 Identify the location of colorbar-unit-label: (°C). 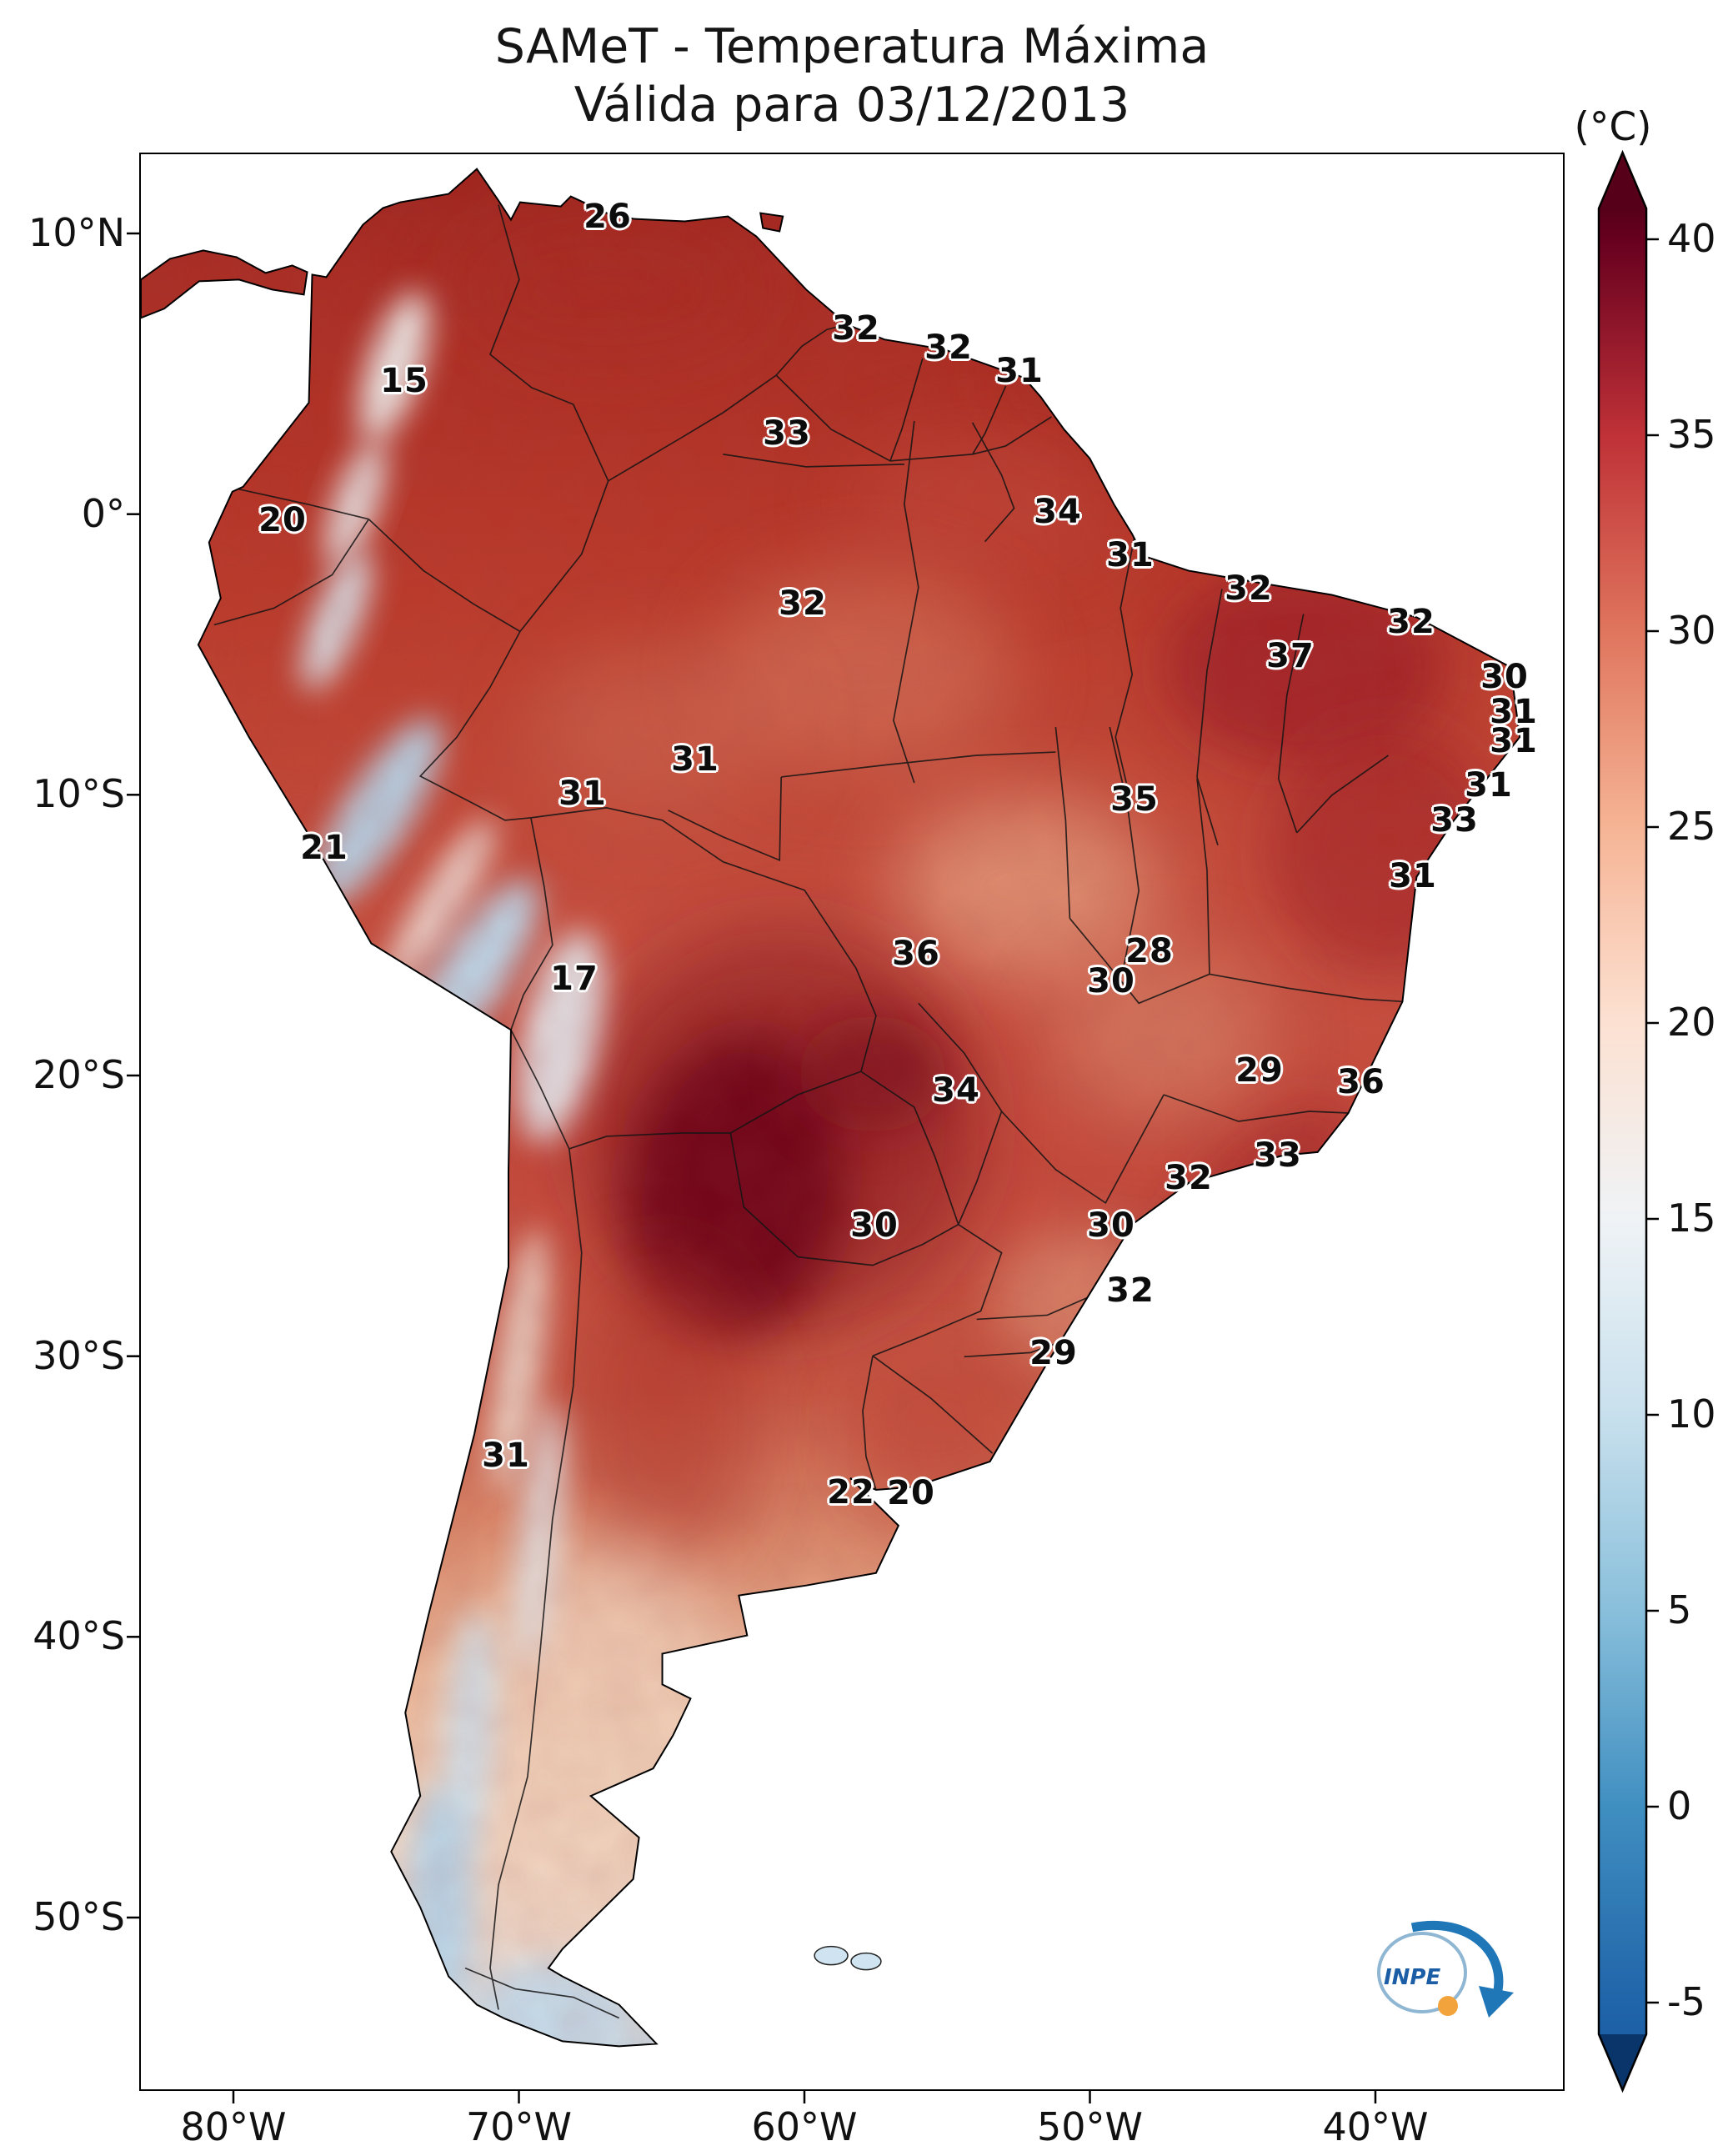
(1613, 127).